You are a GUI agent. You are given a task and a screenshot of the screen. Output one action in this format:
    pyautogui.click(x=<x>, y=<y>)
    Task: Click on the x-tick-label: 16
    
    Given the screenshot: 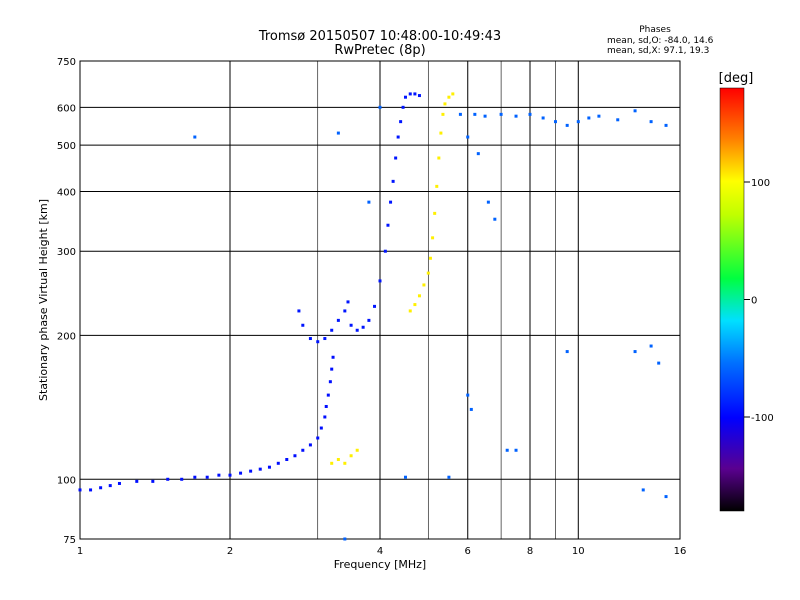 What is the action you would take?
    pyautogui.click(x=680, y=551)
    